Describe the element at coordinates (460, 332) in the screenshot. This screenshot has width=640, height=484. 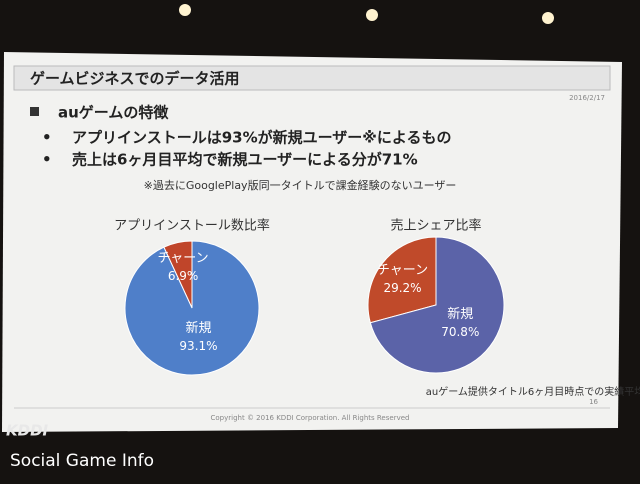
I see `slice-value: 70.8%` at that location.